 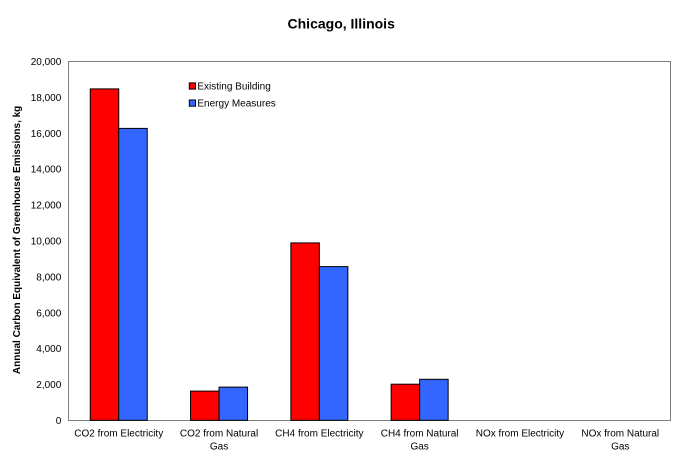 What do you see at coordinates (46, 170) in the screenshot?
I see `svg-text: 14,000` at bounding box center [46, 170].